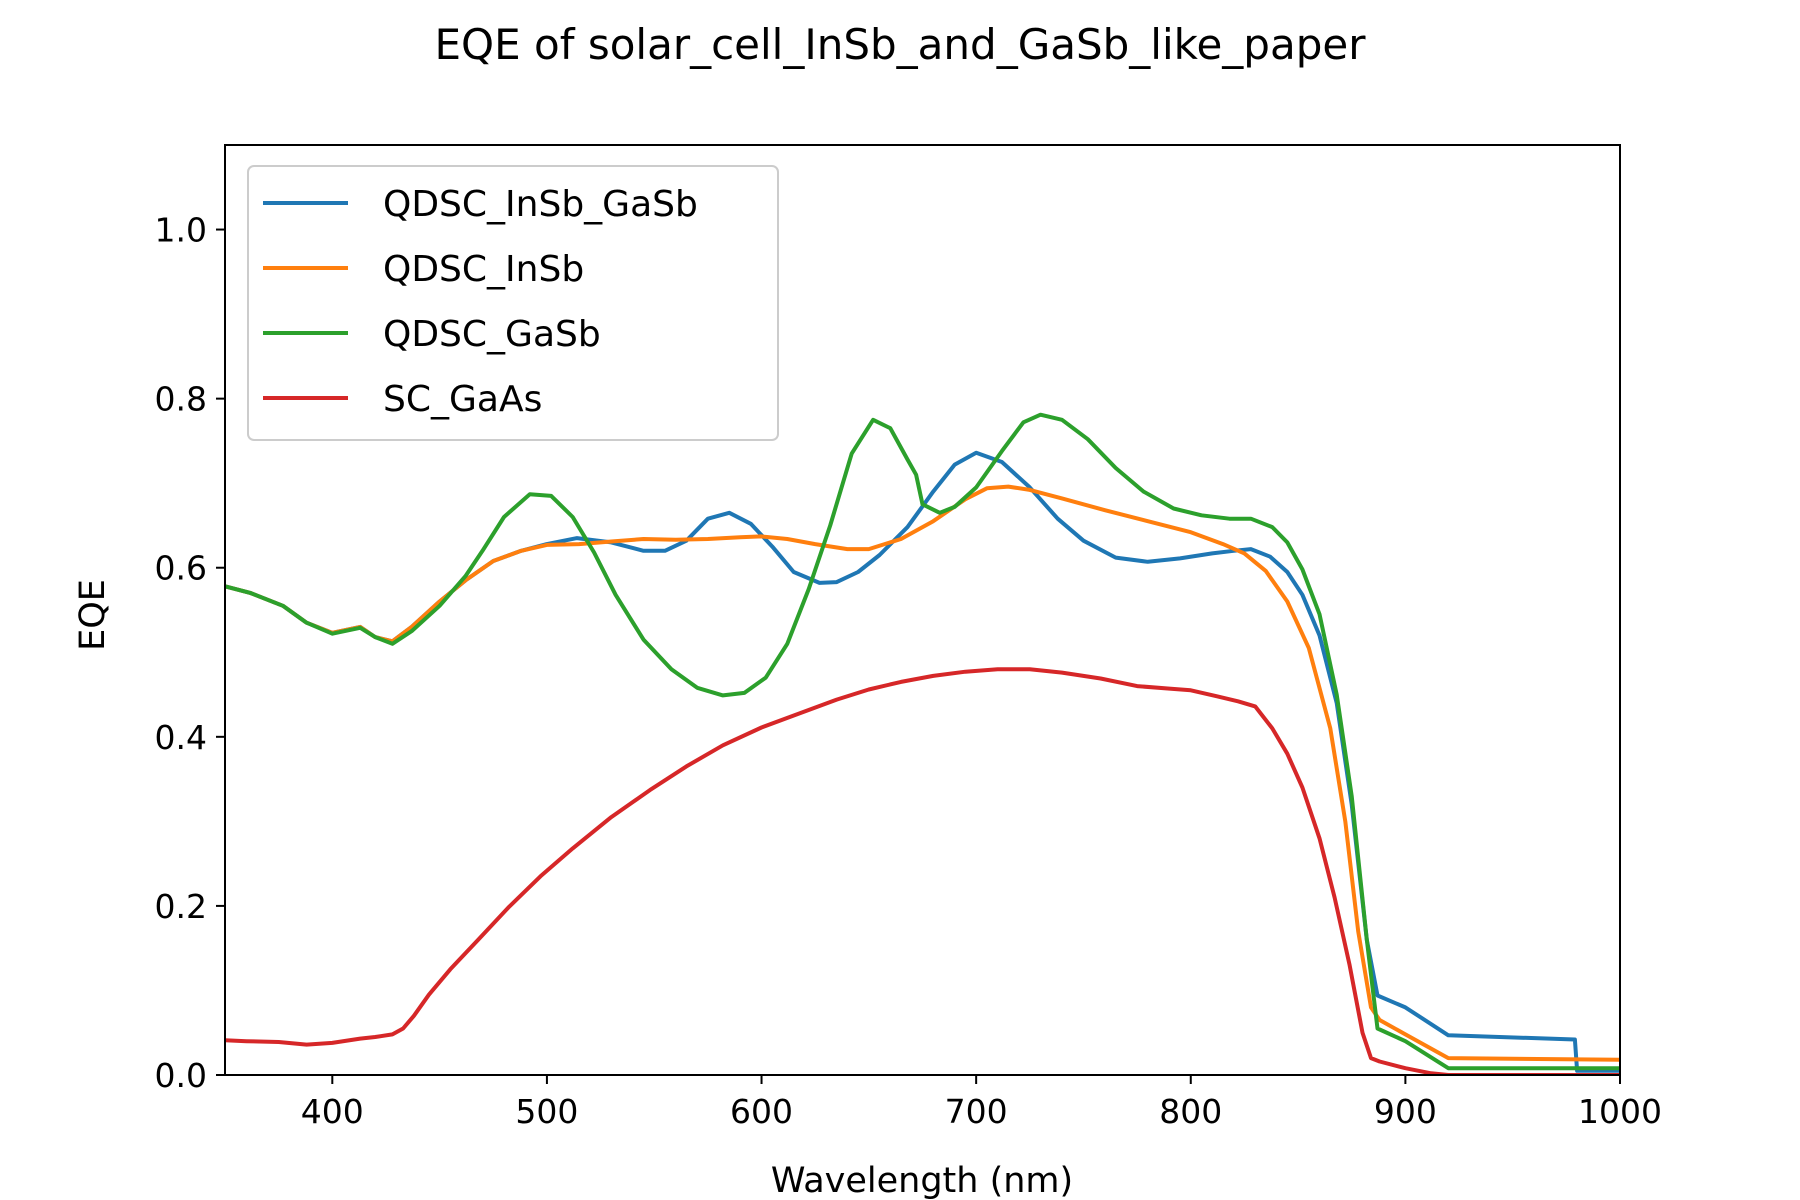  What do you see at coordinates (1190, 1111) in the screenshot?
I see `x-tick-label: 800` at bounding box center [1190, 1111].